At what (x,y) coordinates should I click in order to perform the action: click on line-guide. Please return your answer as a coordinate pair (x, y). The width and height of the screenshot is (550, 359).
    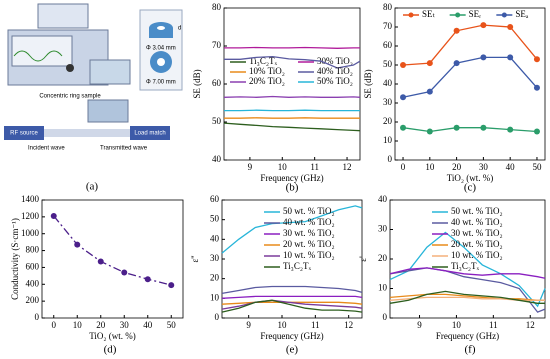
    Looking at the image, I should click on (87, 133).